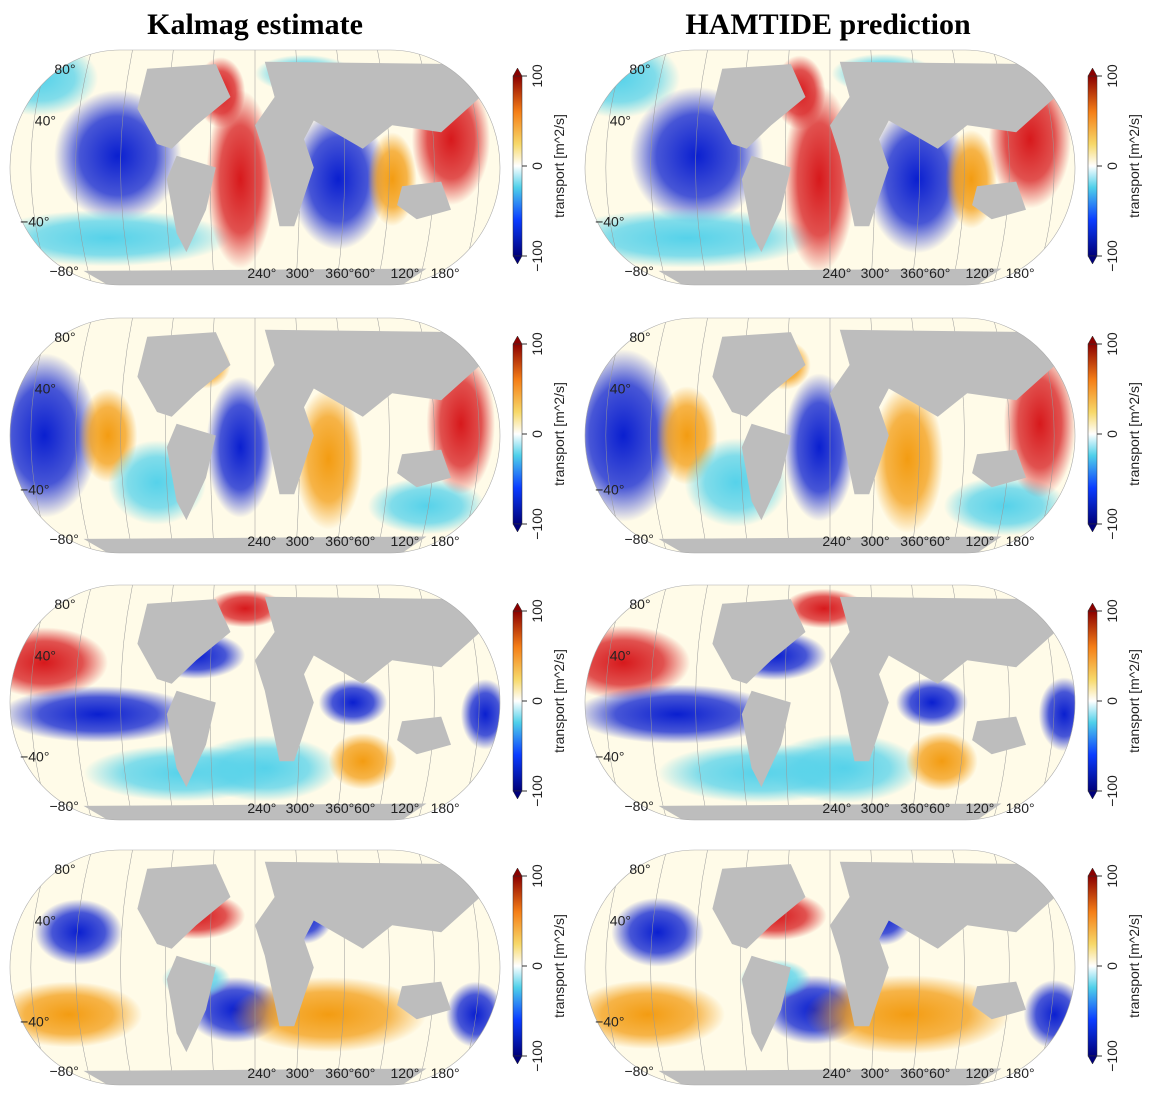 This screenshot has width=1155, height=1099. Describe the element at coordinates (404, 808) in the screenshot. I see `lon-label: 120°` at that location.